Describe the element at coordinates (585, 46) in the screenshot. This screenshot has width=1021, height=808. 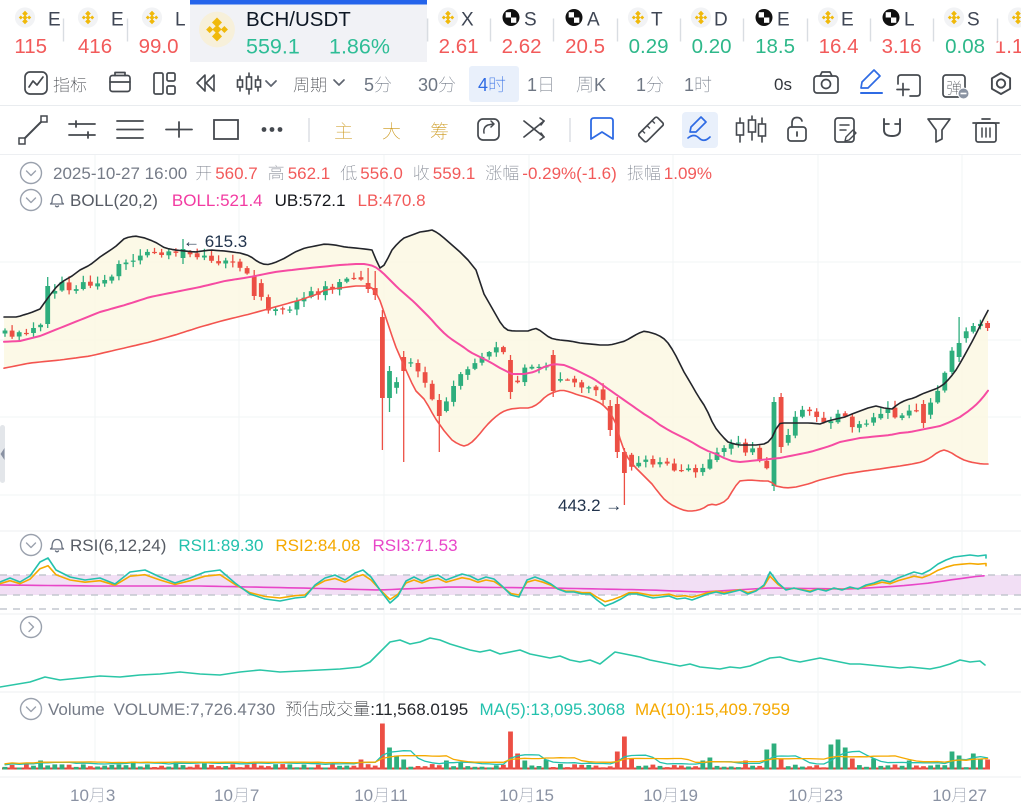
I see `svg-text: 20.5` at that location.